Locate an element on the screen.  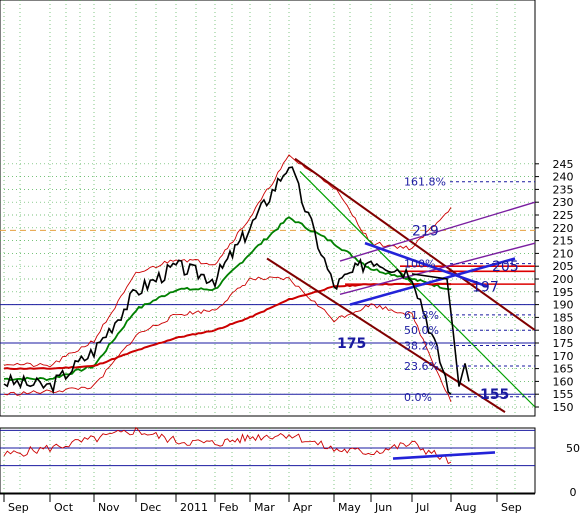
y-tick-label: 180 is located at coordinates (563, 330).